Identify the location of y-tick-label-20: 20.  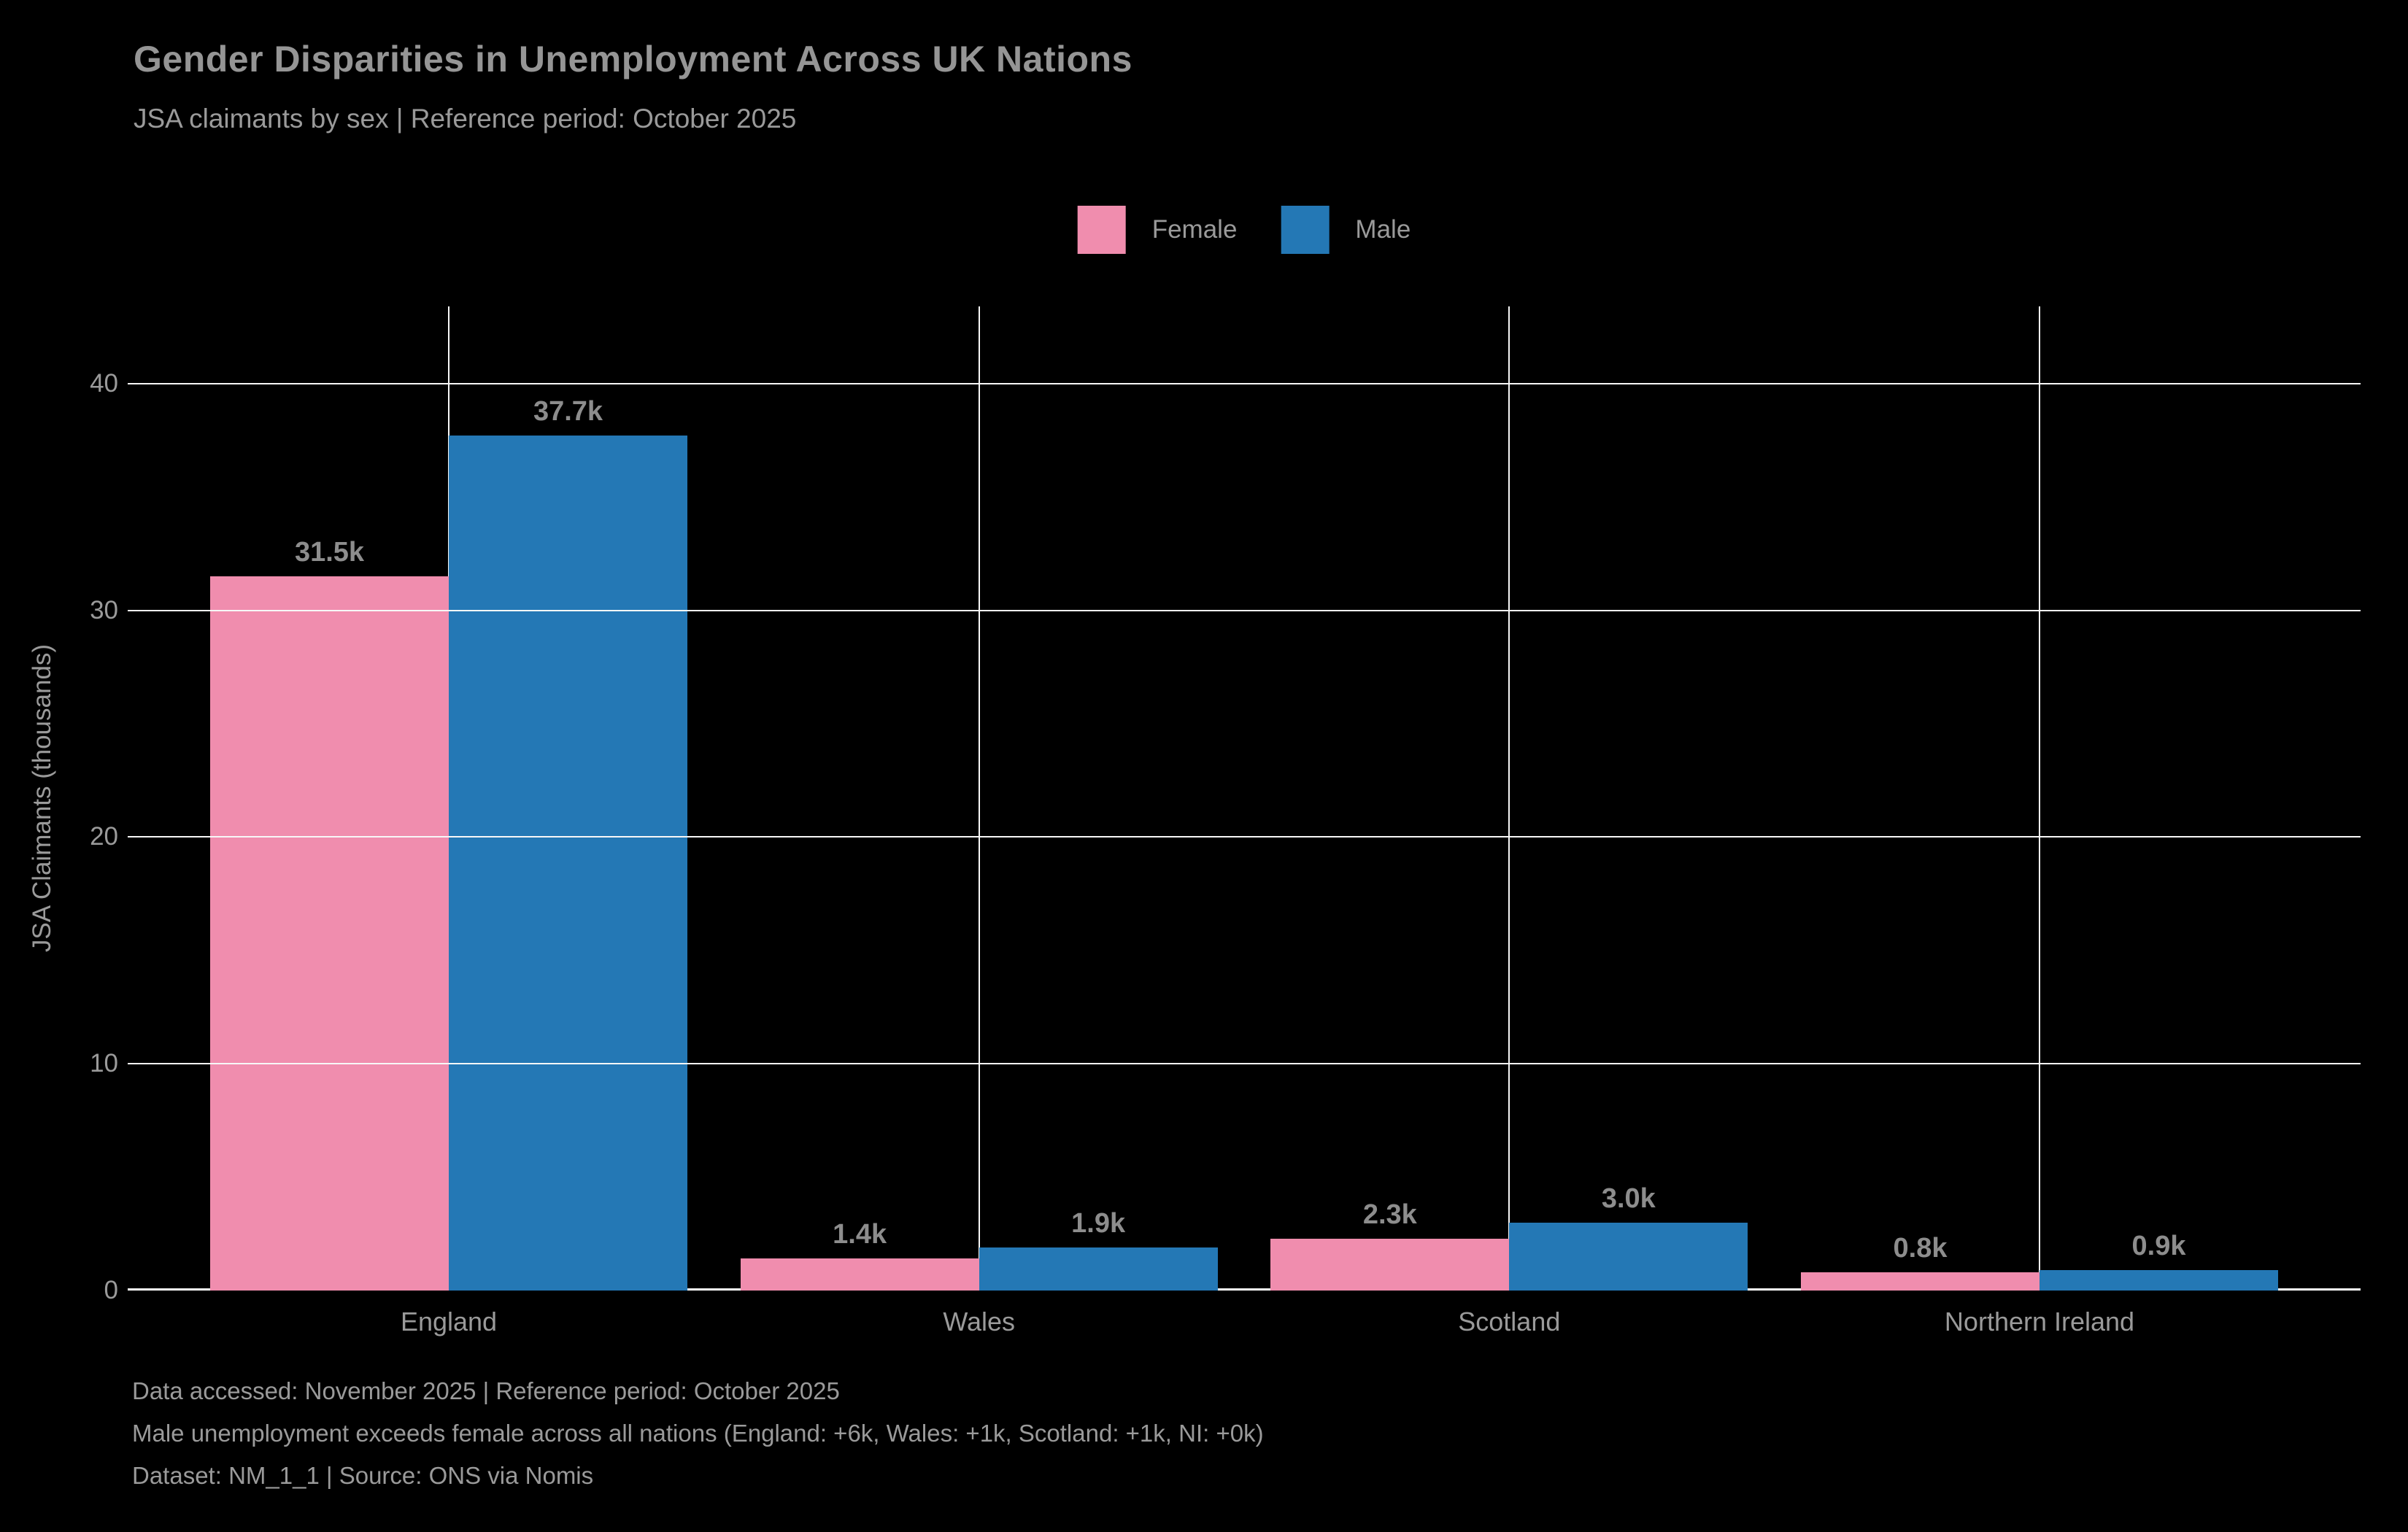
(104, 837).